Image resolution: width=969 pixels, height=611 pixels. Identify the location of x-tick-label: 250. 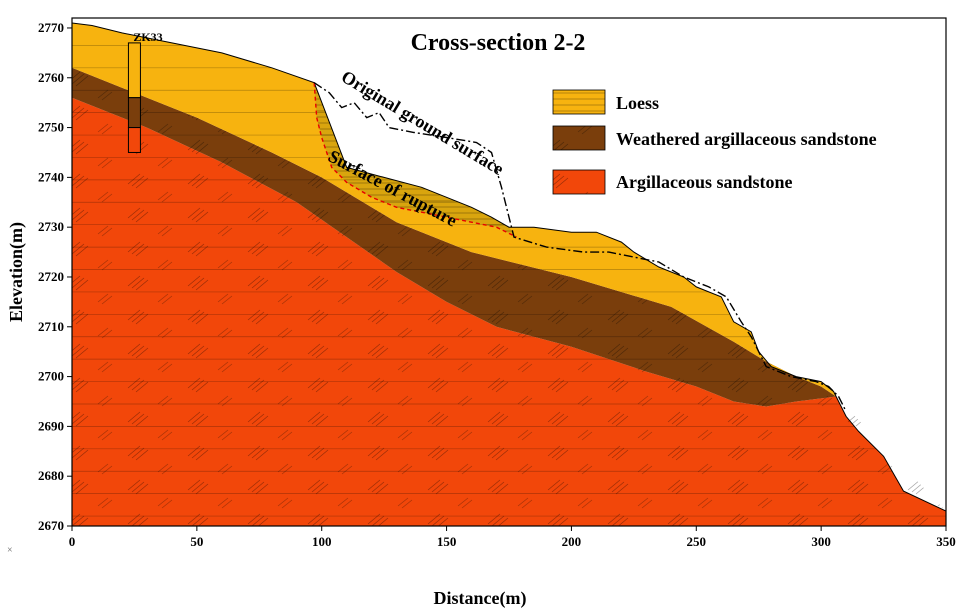
(697, 541).